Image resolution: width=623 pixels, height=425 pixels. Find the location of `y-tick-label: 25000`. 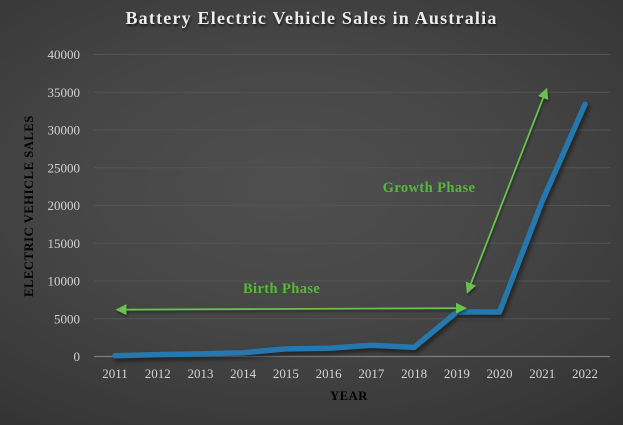

y-tick-label: 25000 is located at coordinates (64, 167).